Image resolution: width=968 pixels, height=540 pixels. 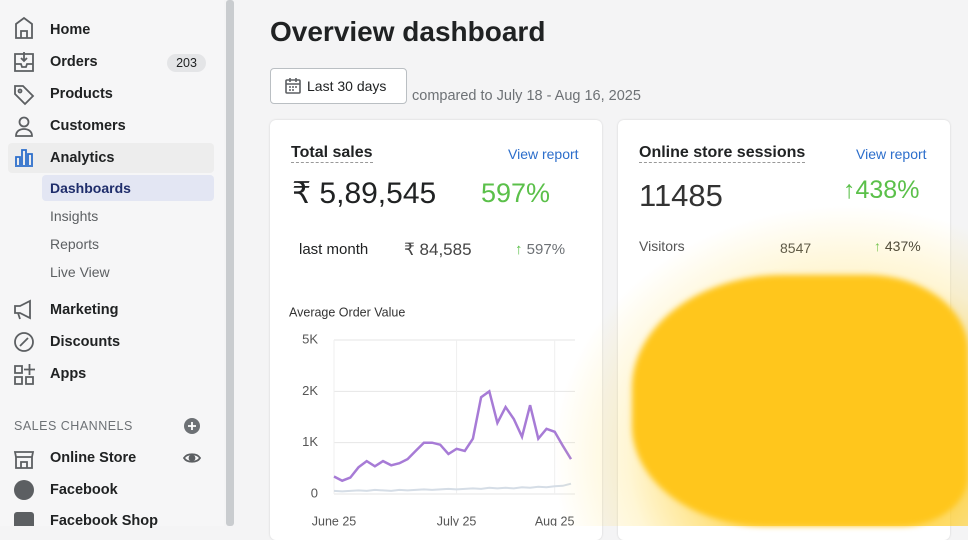 I want to click on nav-item: Products, so click(x=81, y=94).